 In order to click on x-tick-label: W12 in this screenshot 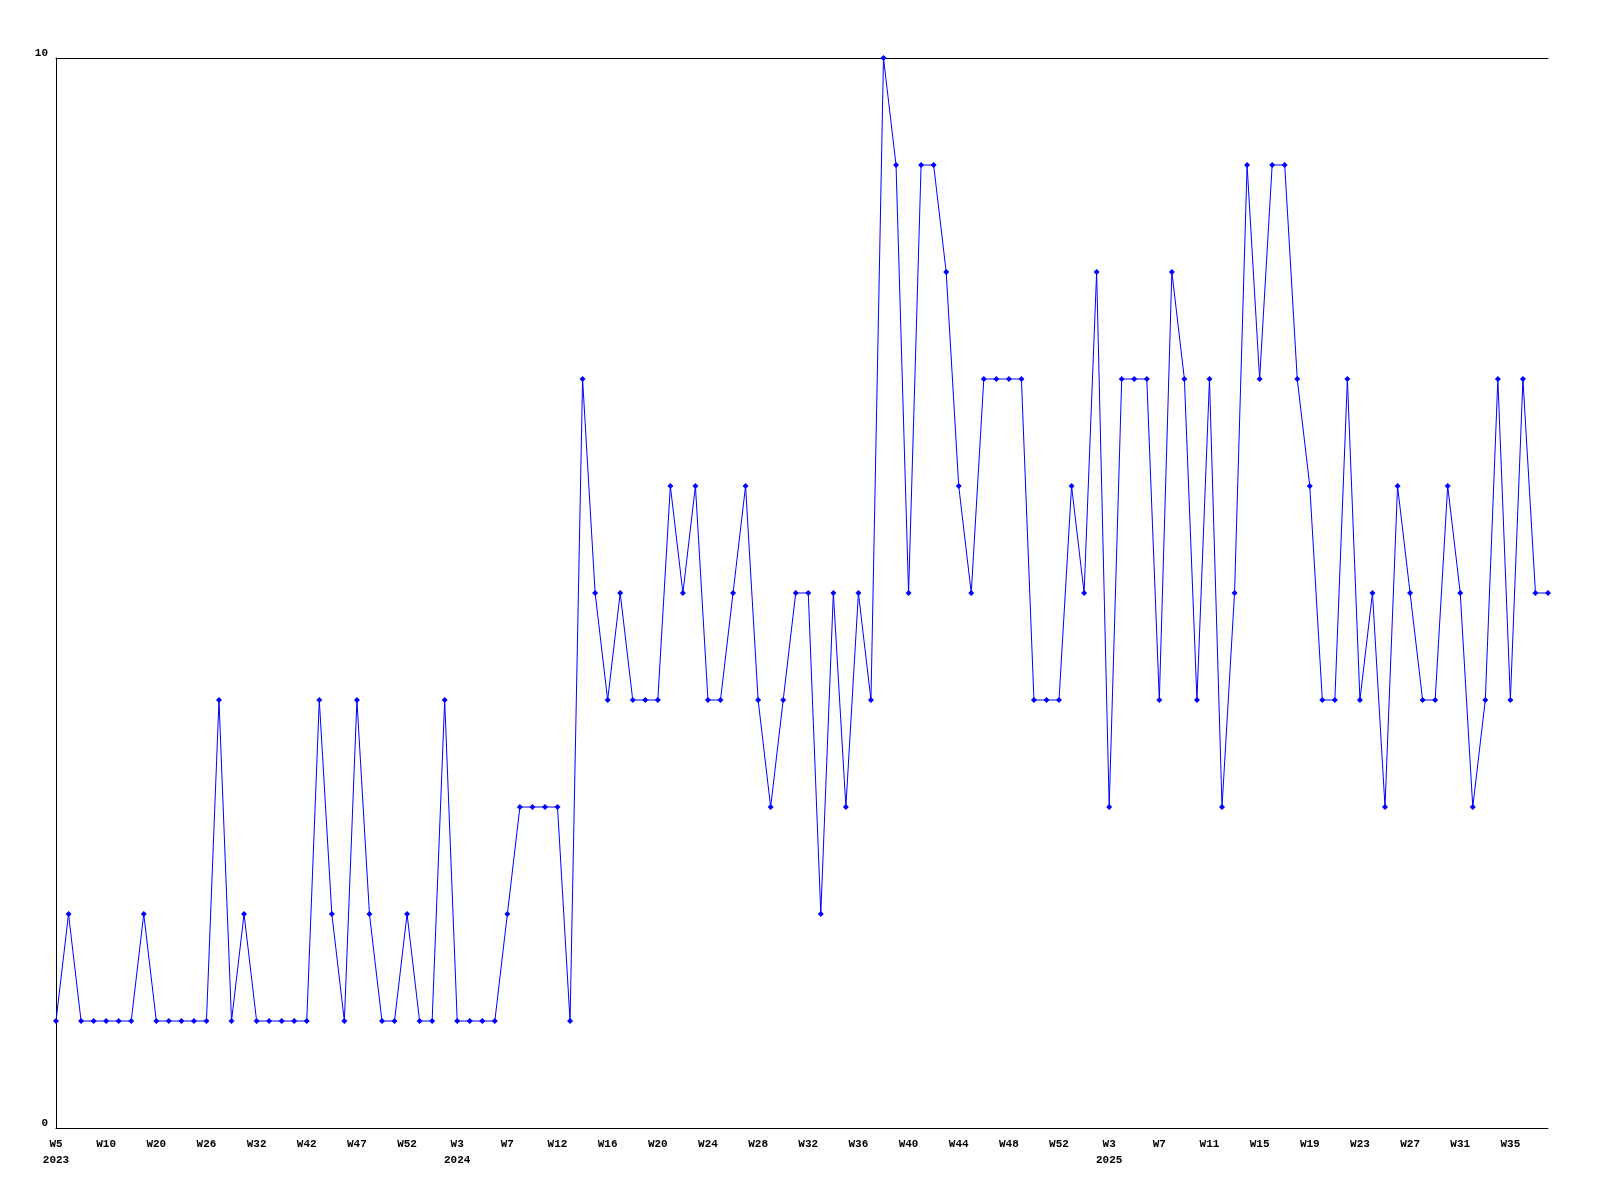, I will do `click(557, 1144)`.